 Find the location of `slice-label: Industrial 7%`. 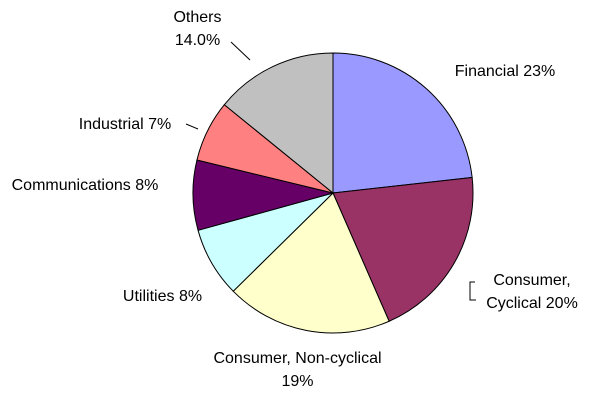

slice-label: Industrial 7% is located at coordinates (125, 124).